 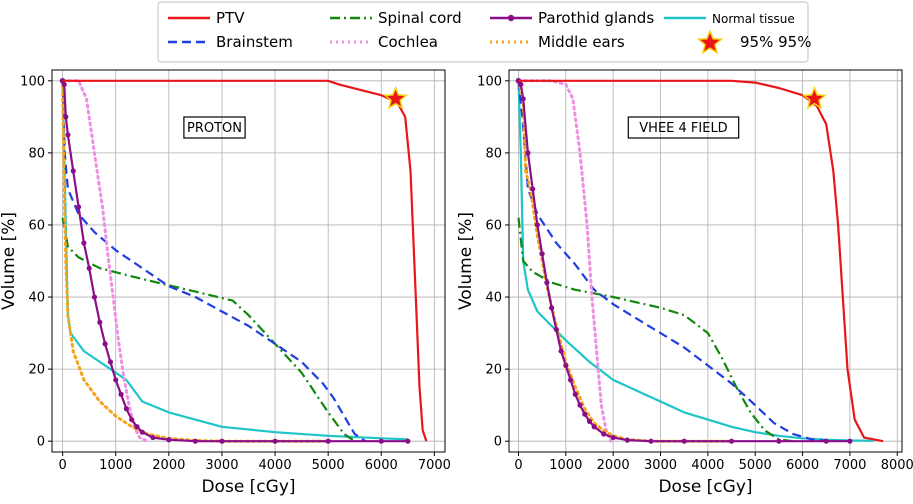 What do you see at coordinates (518, 465) in the screenshot?
I see `x-tick-label: 0` at bounding box center [518, 465].